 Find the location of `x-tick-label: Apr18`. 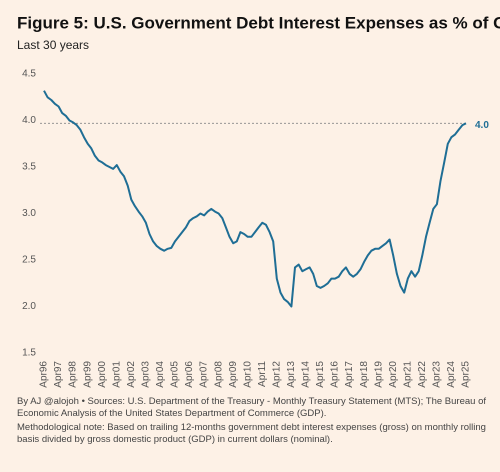

x-tick-label: Apr18 is located at coordinates (364, 374).